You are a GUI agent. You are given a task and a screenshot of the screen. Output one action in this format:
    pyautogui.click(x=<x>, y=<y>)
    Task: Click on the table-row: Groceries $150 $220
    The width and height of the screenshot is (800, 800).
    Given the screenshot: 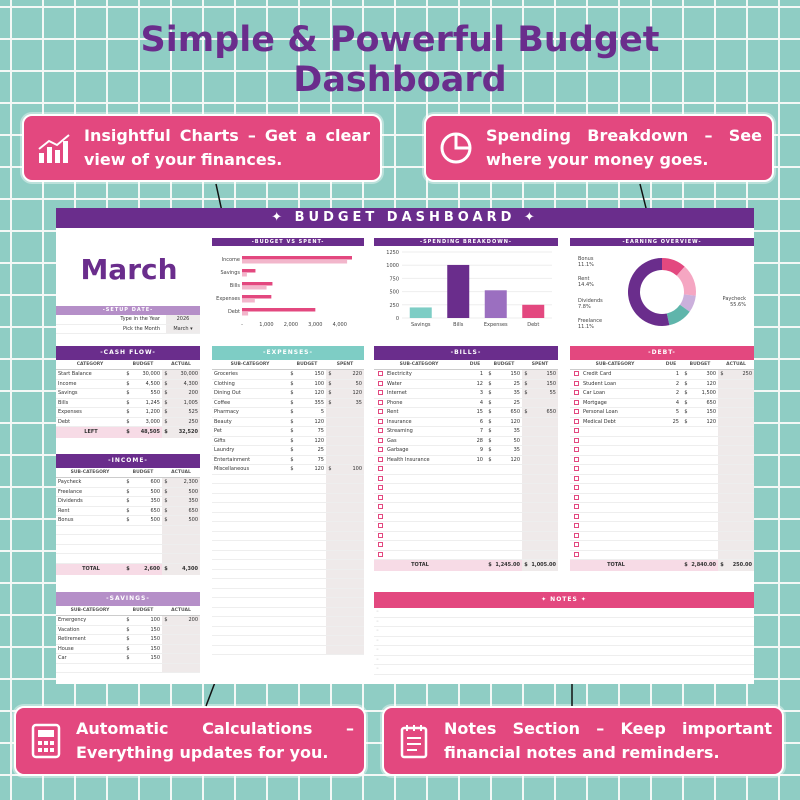 What is the action you would take?
    pyautogui.click(x=288, y=375)
    